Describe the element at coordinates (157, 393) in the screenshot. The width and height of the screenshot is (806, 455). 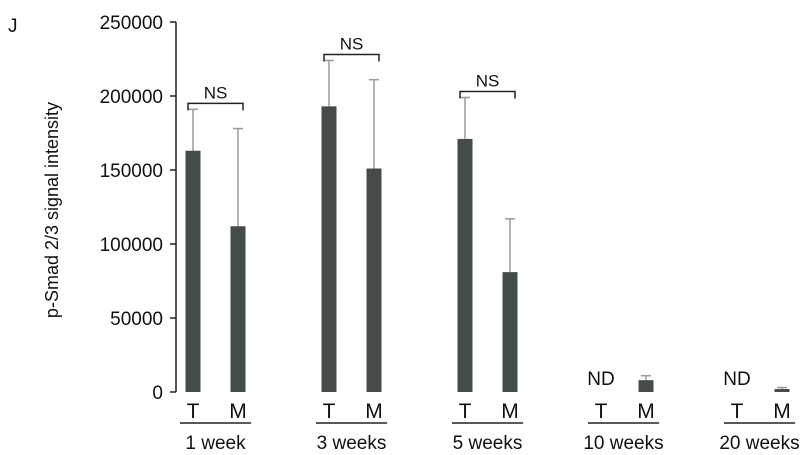
I see `y-tick-label: 0` at that location.